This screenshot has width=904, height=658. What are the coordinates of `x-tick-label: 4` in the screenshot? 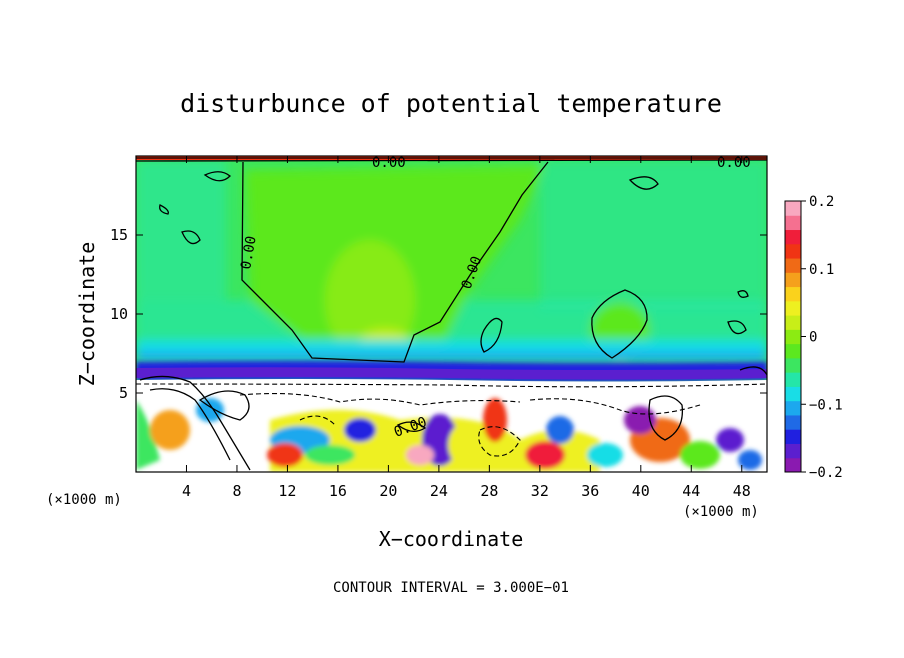 It's located at (186, 491).